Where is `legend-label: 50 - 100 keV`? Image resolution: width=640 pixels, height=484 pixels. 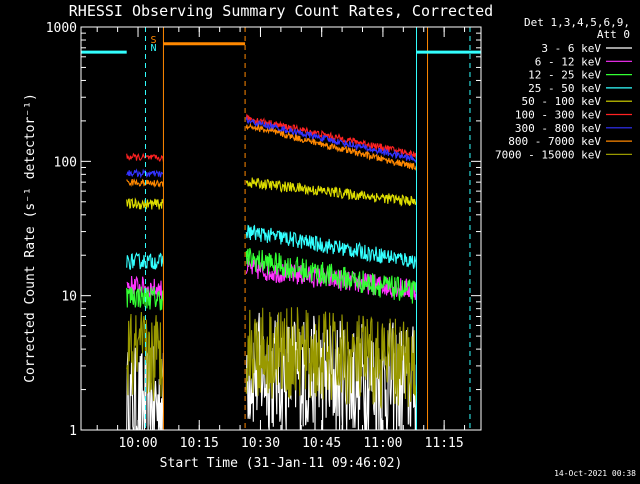 legend-label: 50 - 100 keV is located at coordinates (562, 101).